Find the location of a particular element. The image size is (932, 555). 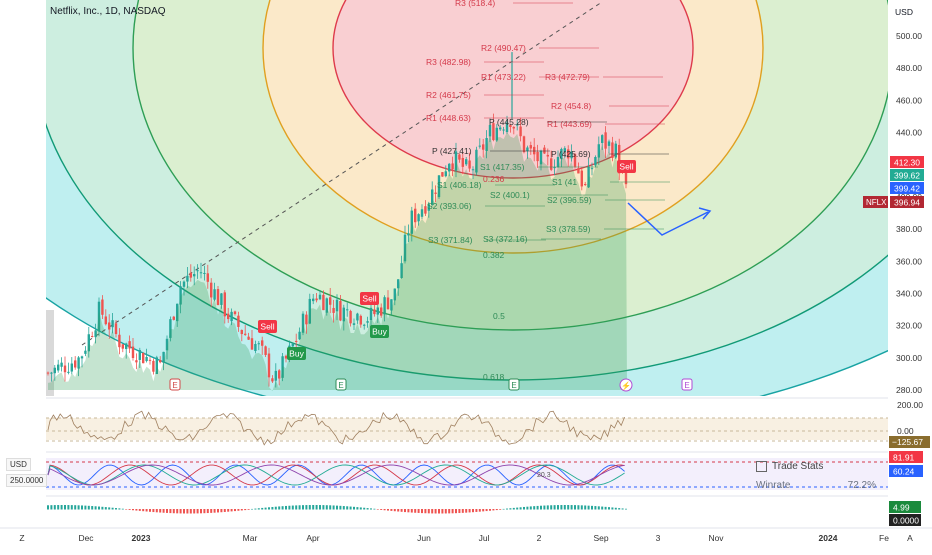

currency-label: USD is located at coordinates (904, 12).